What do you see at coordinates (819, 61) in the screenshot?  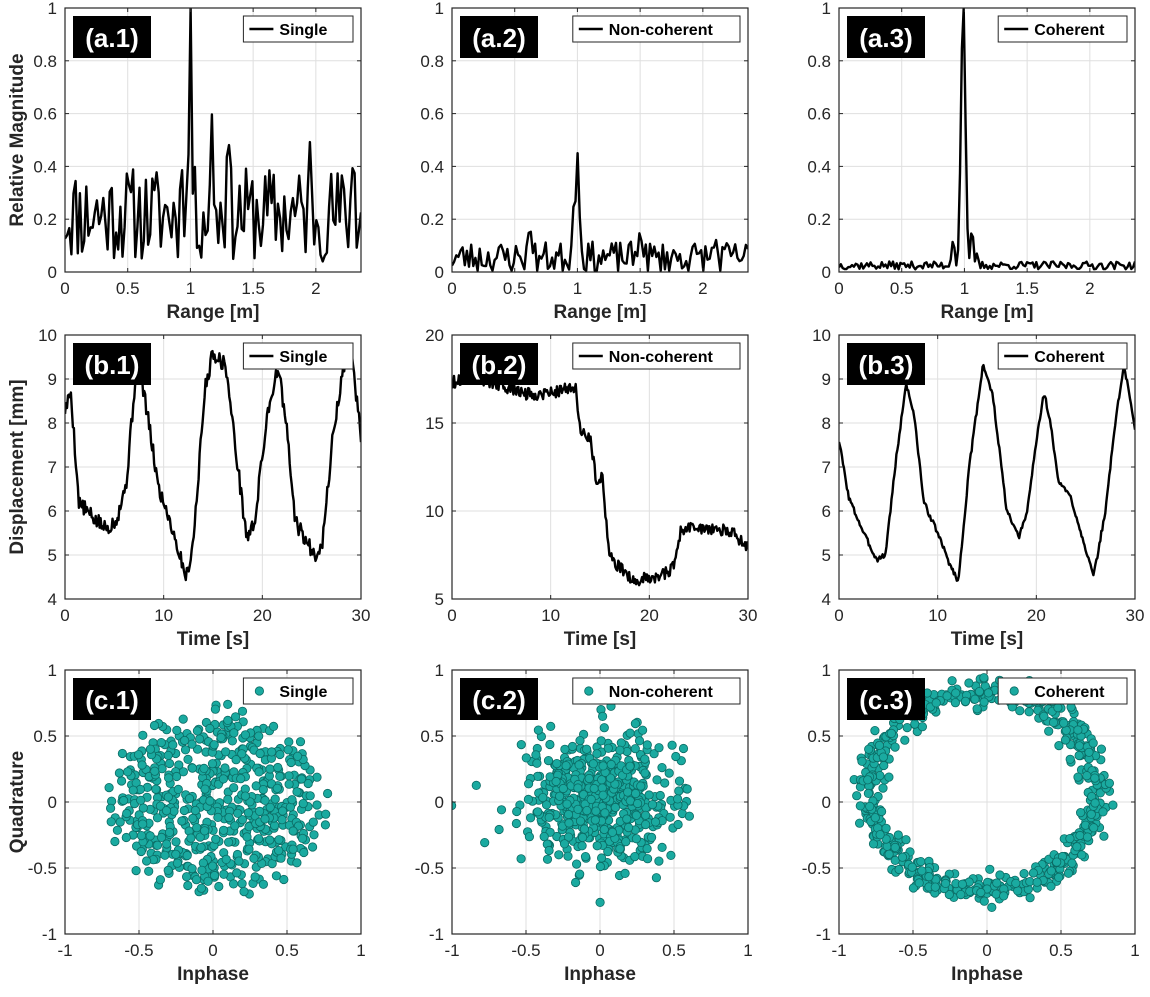 I see `y-tick-label: 0.8` at bounding box center [819, 61].